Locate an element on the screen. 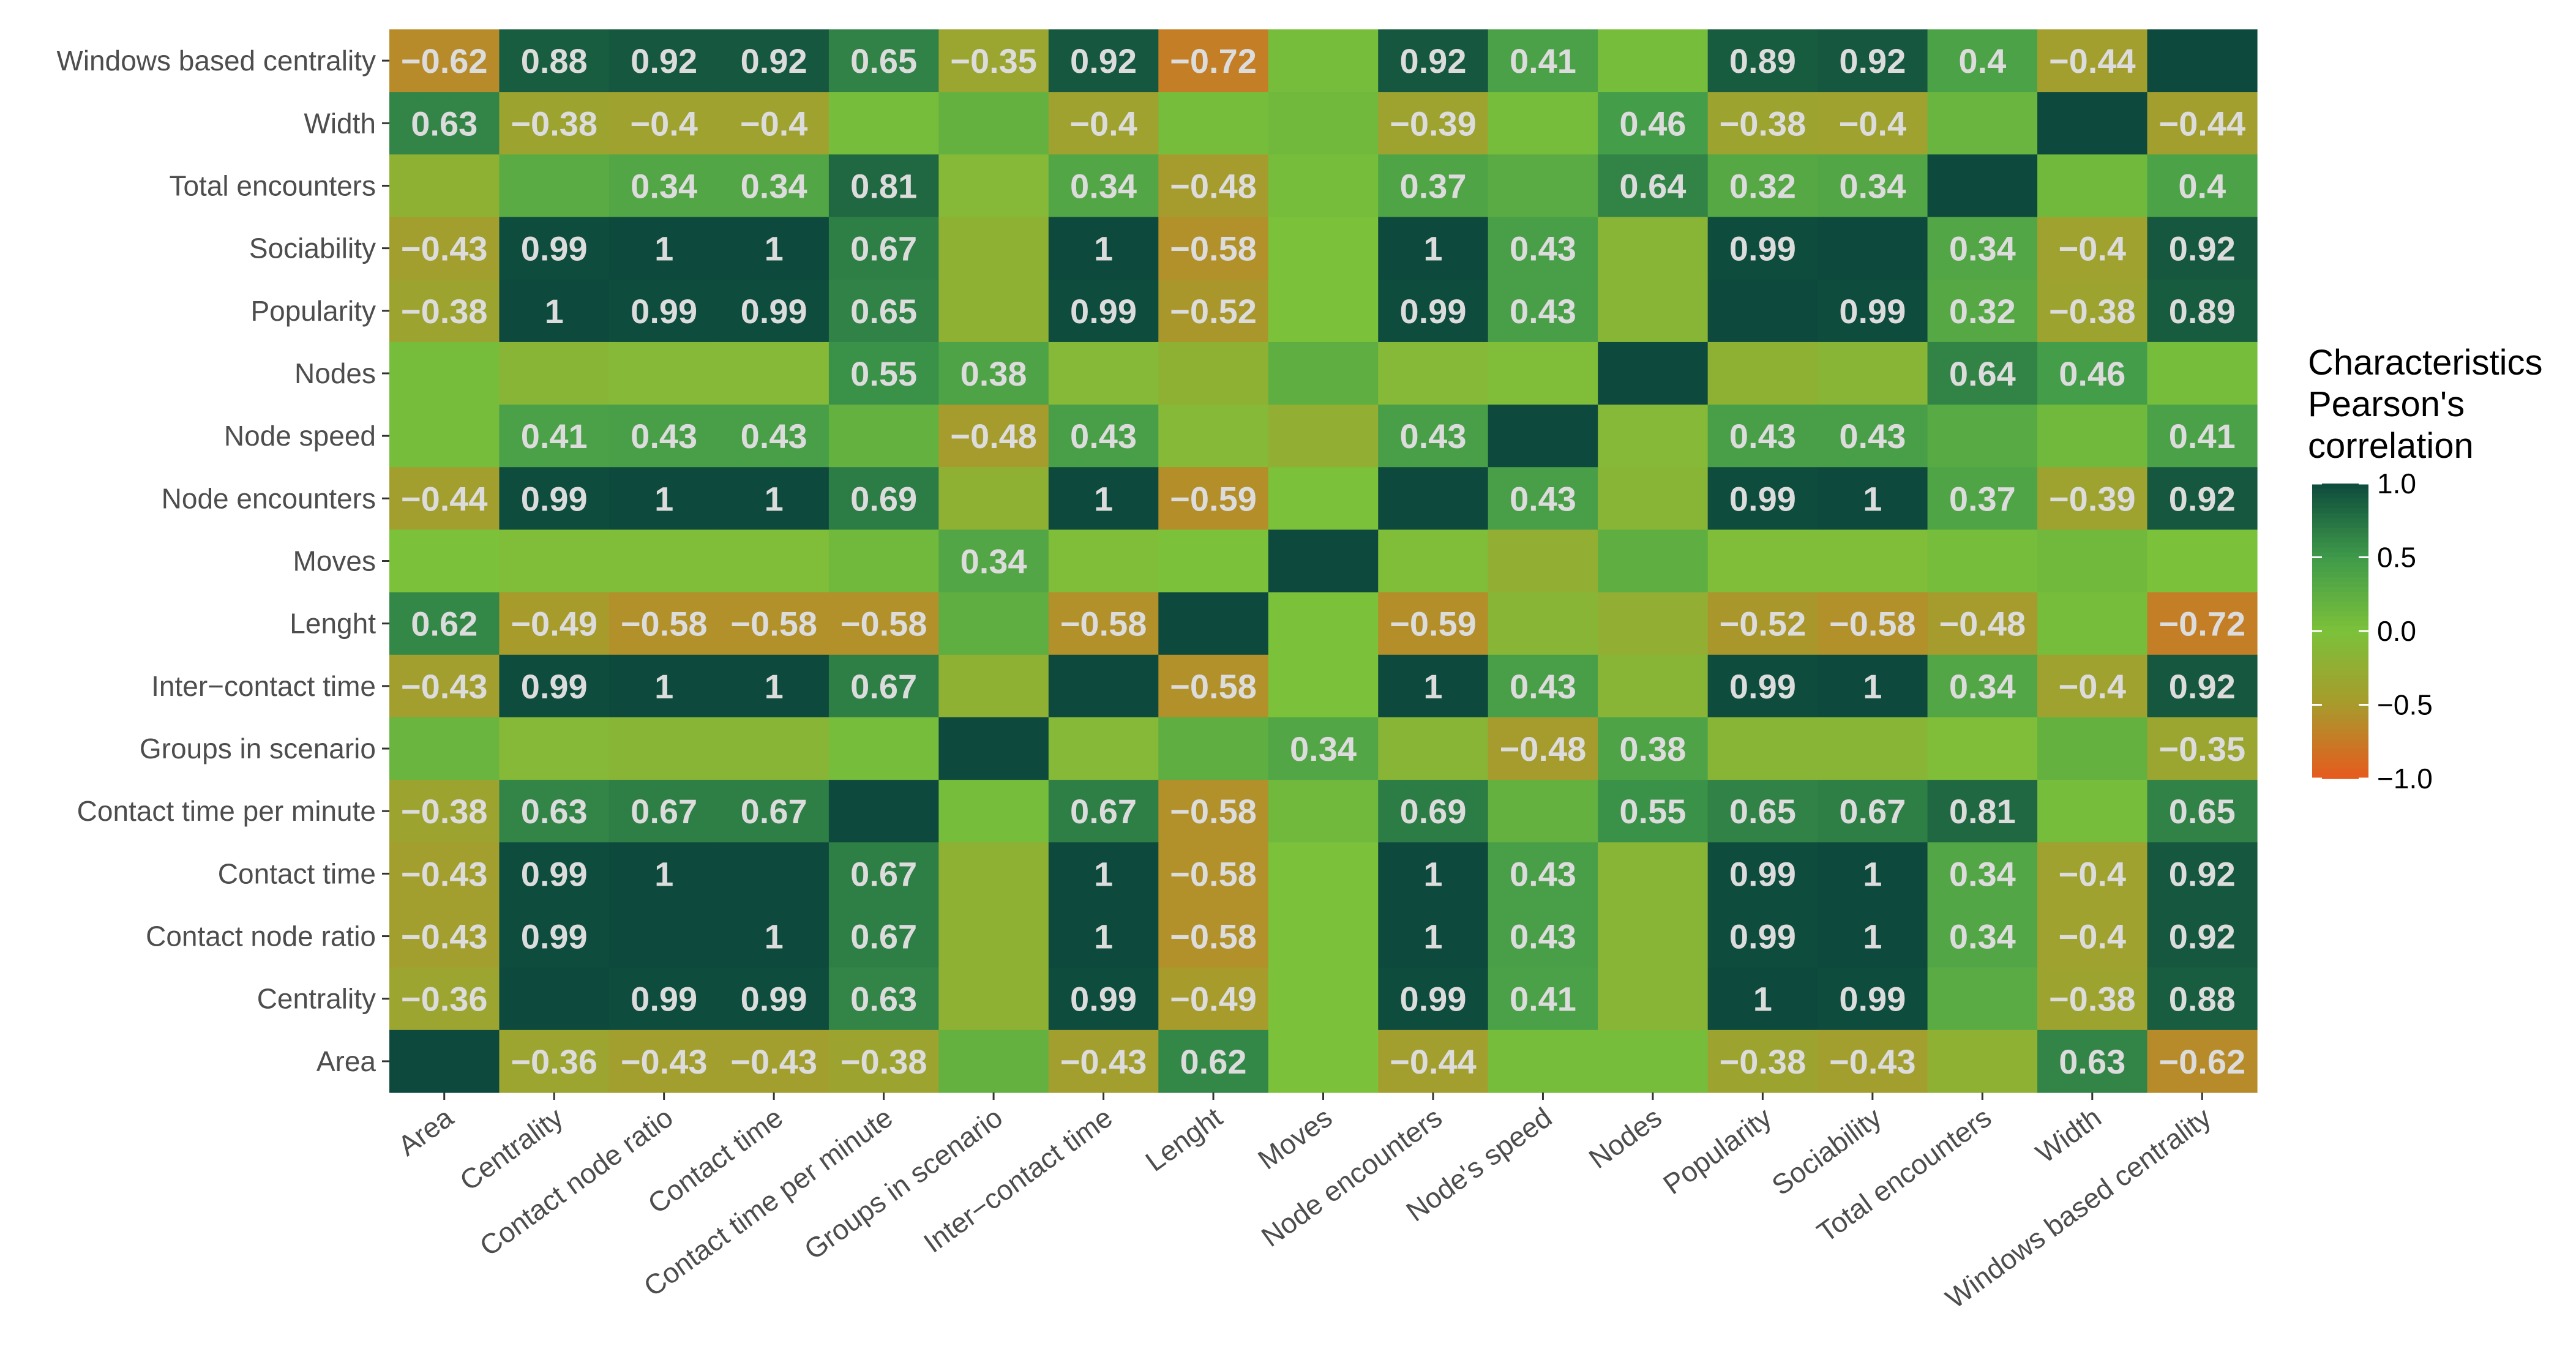 This screenshot has height=1360, width=2576. x-tick-label: Popularity is located at coordinates (1717, 1150).